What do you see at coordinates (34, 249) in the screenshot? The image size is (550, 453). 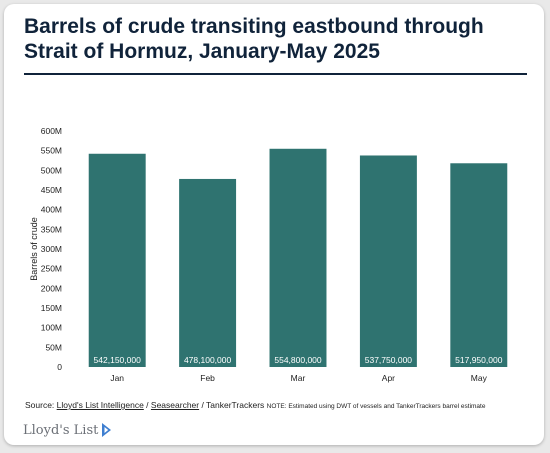 I see `y-axis-title: Barrels of crude` at bounding box center [34, 249].